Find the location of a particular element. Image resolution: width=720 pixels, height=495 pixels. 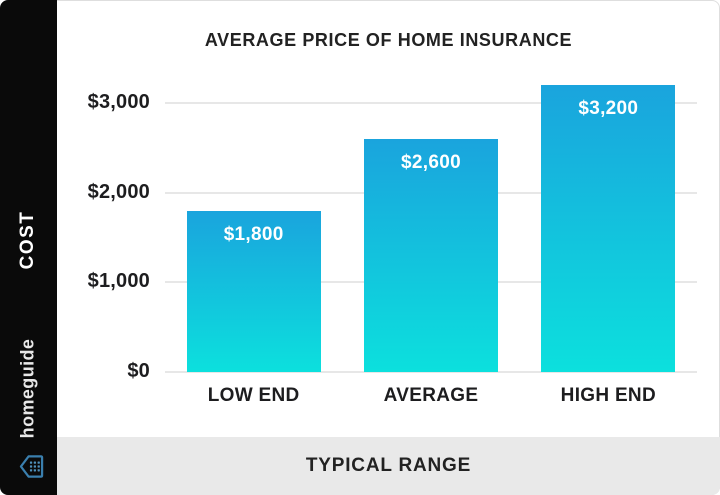

sidebar: COST homeguide is located at coordinates (28, 247).